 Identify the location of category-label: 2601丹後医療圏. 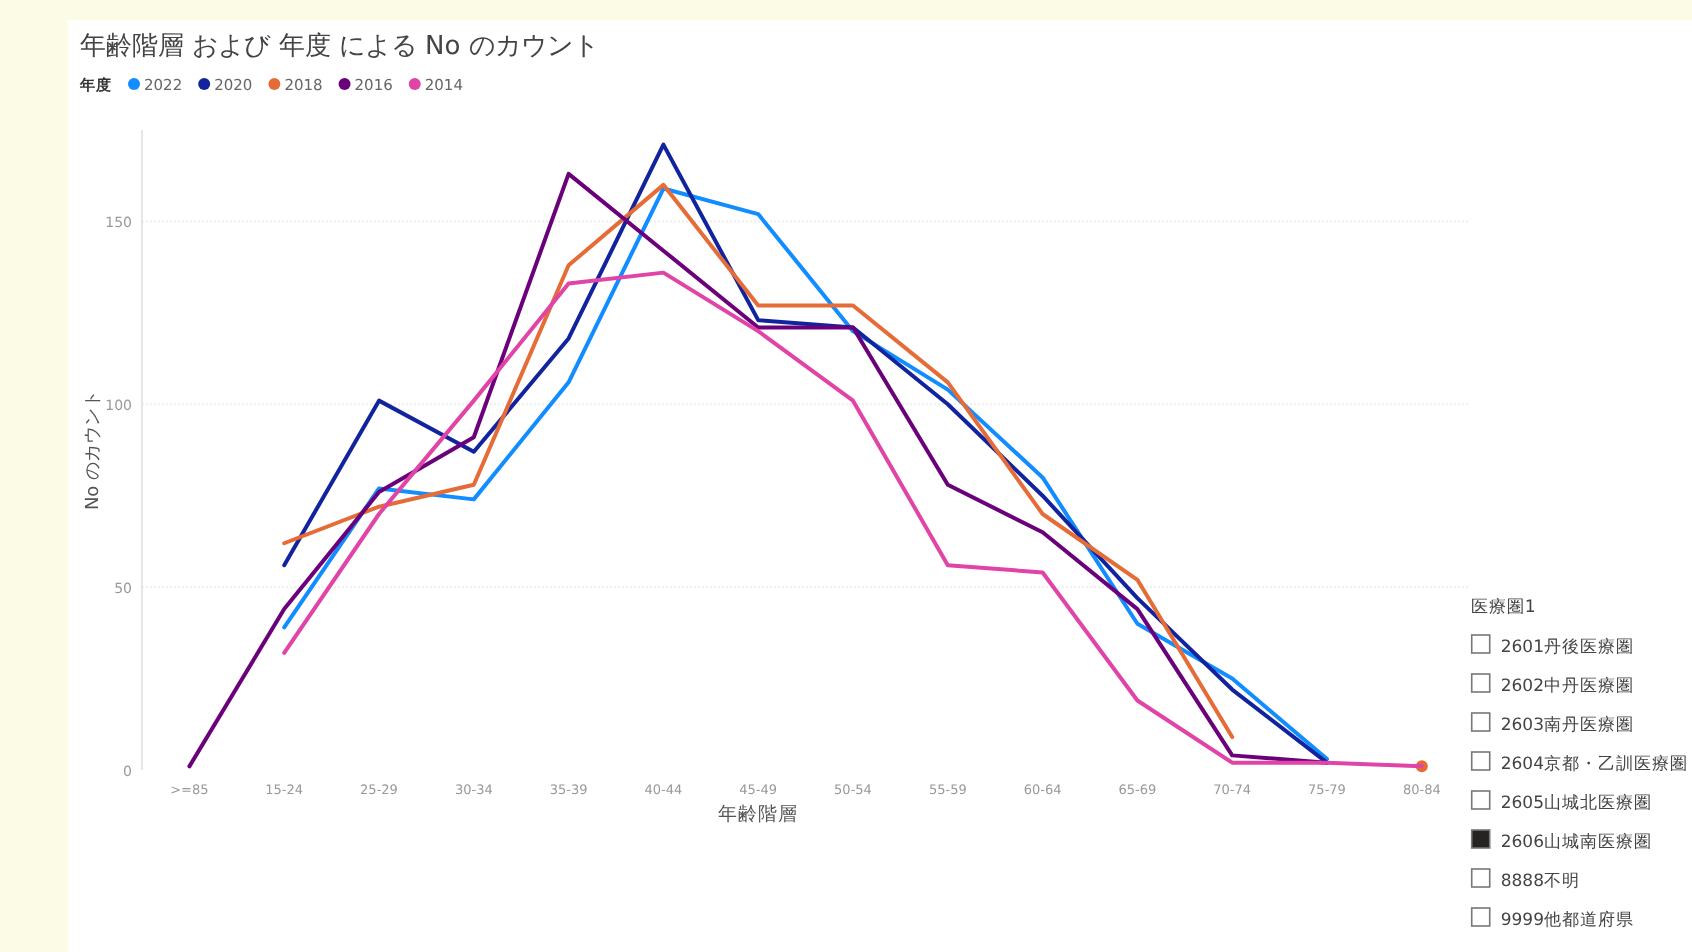
(1567, 647).